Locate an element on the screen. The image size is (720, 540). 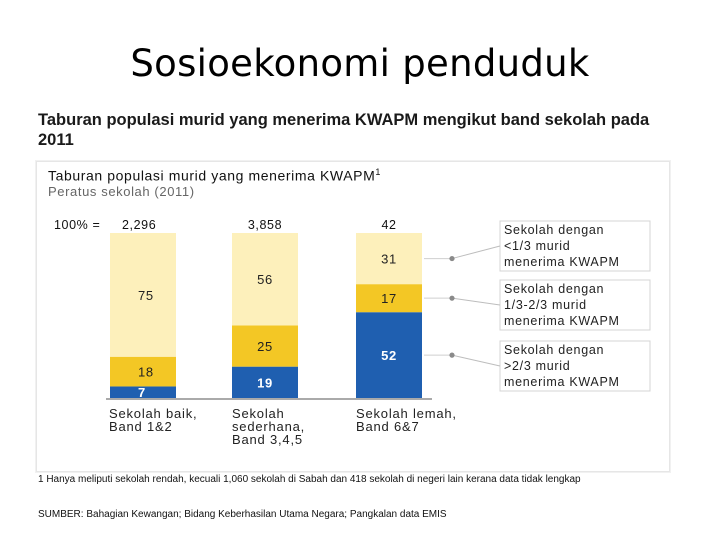
category-label: sederhana, is located at coordinates (268, 426).